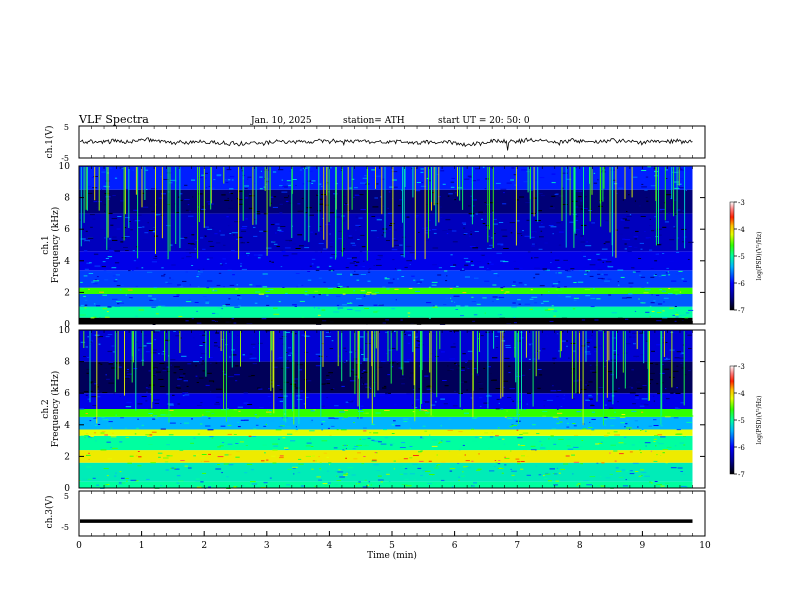 The image size is (792, 616). Describe the element at coordinates (65, 167) in the screenshot. I see `ch1-spectrogram-ytick-label: 10` at that location.